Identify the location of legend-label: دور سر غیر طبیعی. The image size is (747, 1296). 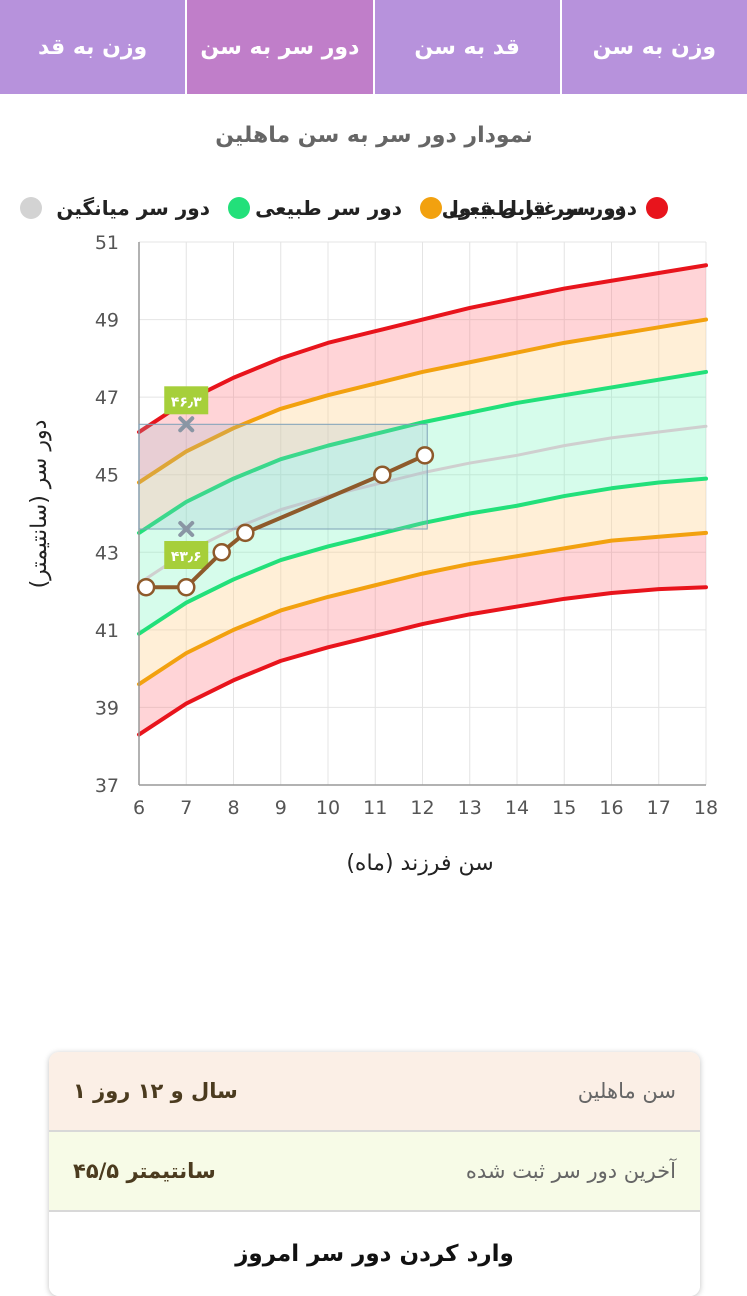
(543, 208).